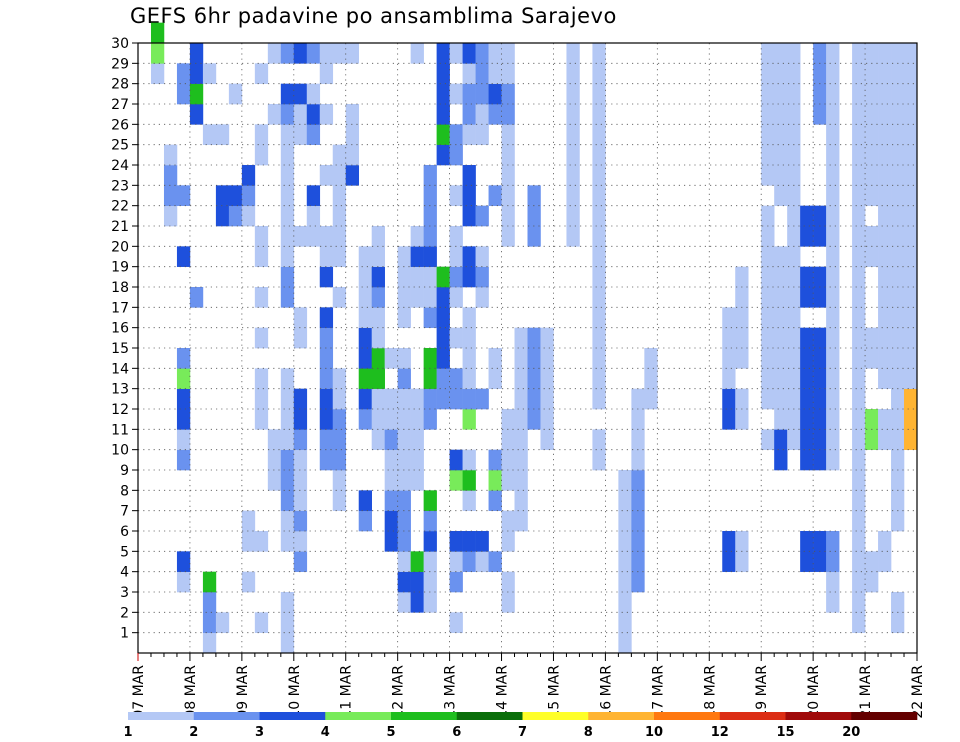 Image resolution: width=960 pixels, height=742 pixels. Describe the element at coordinates (588, 732) in the screenshot. I see `legend-label: 8` at that location.